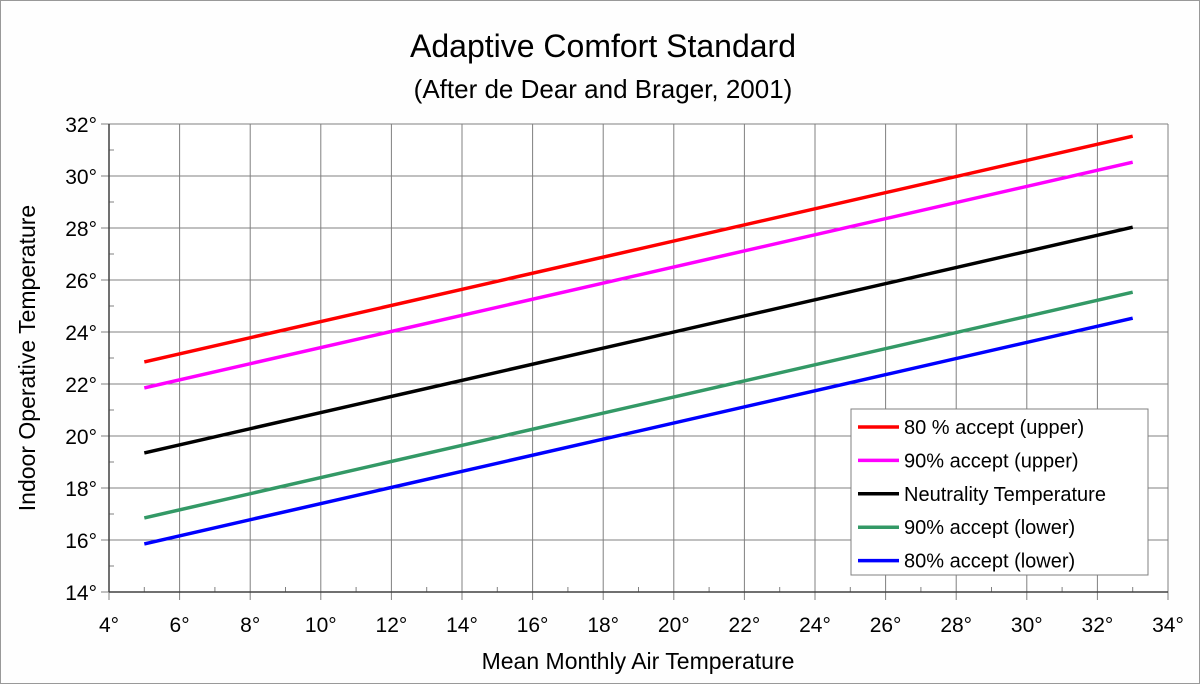  What do you see at coordinates (1168, 625) in the screenshot?
I see `x-tick-label: 34°` at bounding box center [1168, 625].